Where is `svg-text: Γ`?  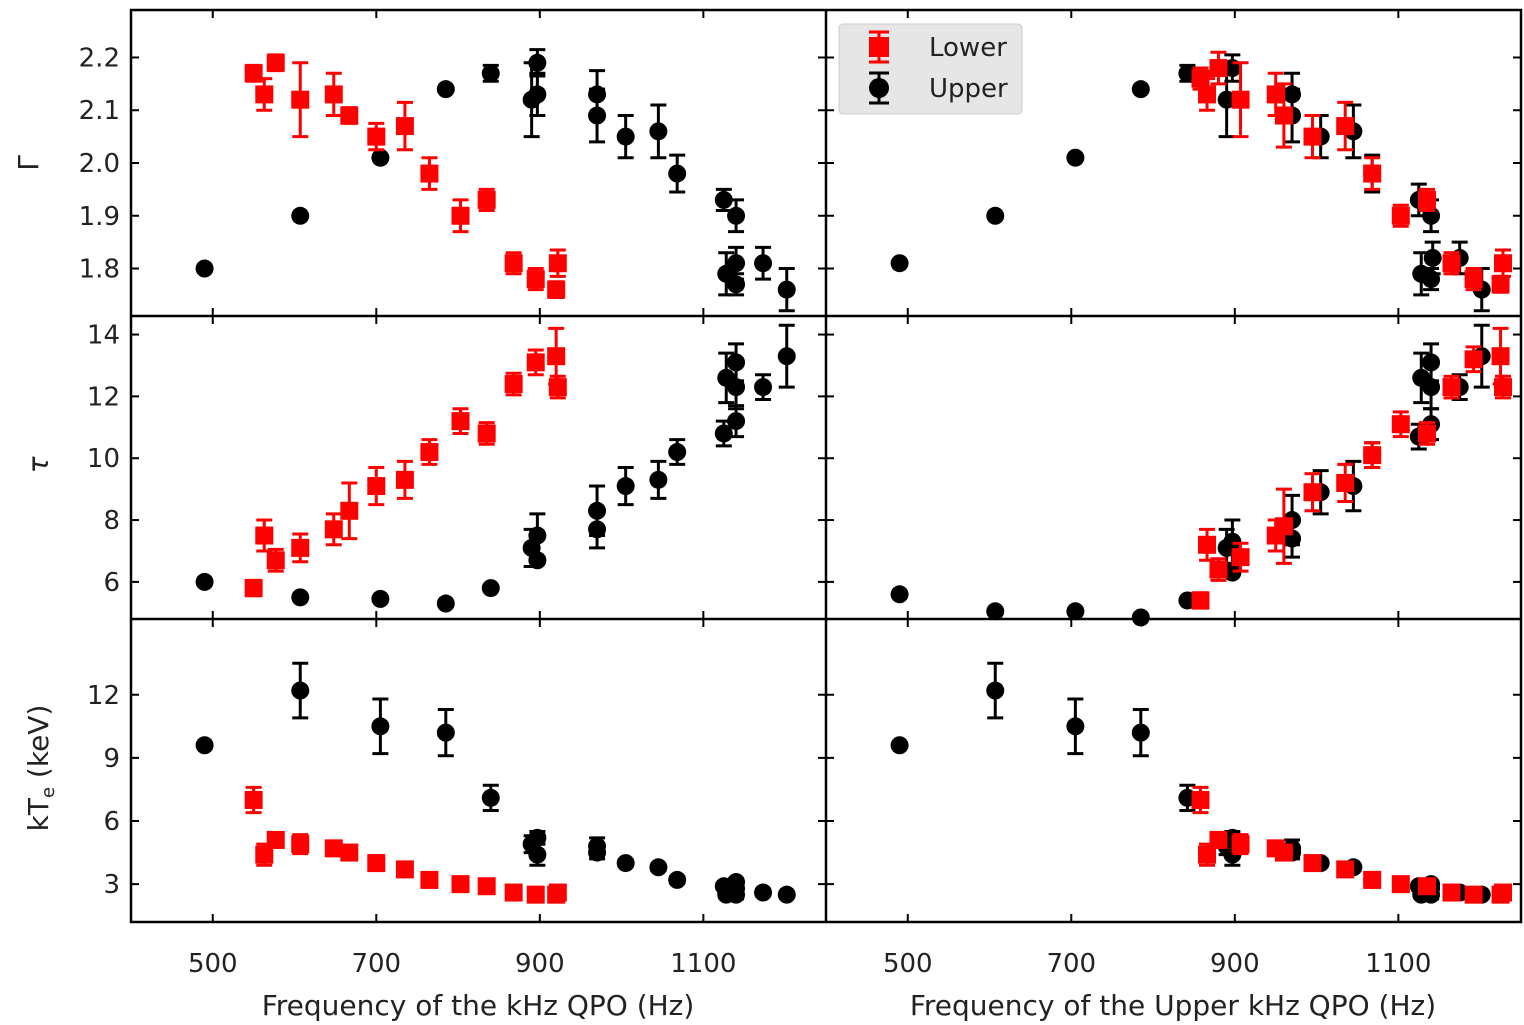 svg-text: Γ is located at coordinates (28, 163).